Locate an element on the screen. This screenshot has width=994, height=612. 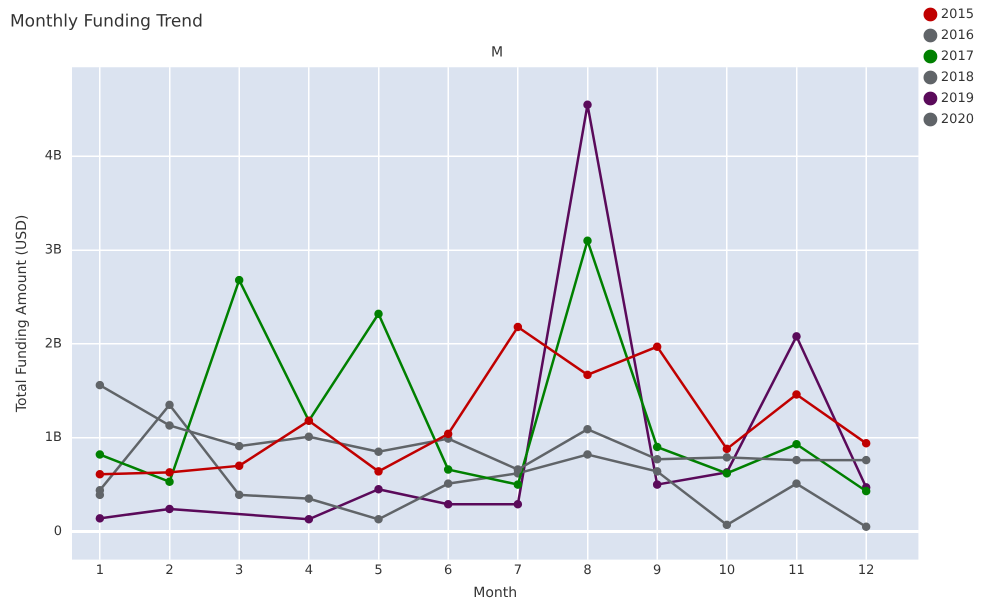
x-tick-label: 5 is located at coordinates (378, 570).